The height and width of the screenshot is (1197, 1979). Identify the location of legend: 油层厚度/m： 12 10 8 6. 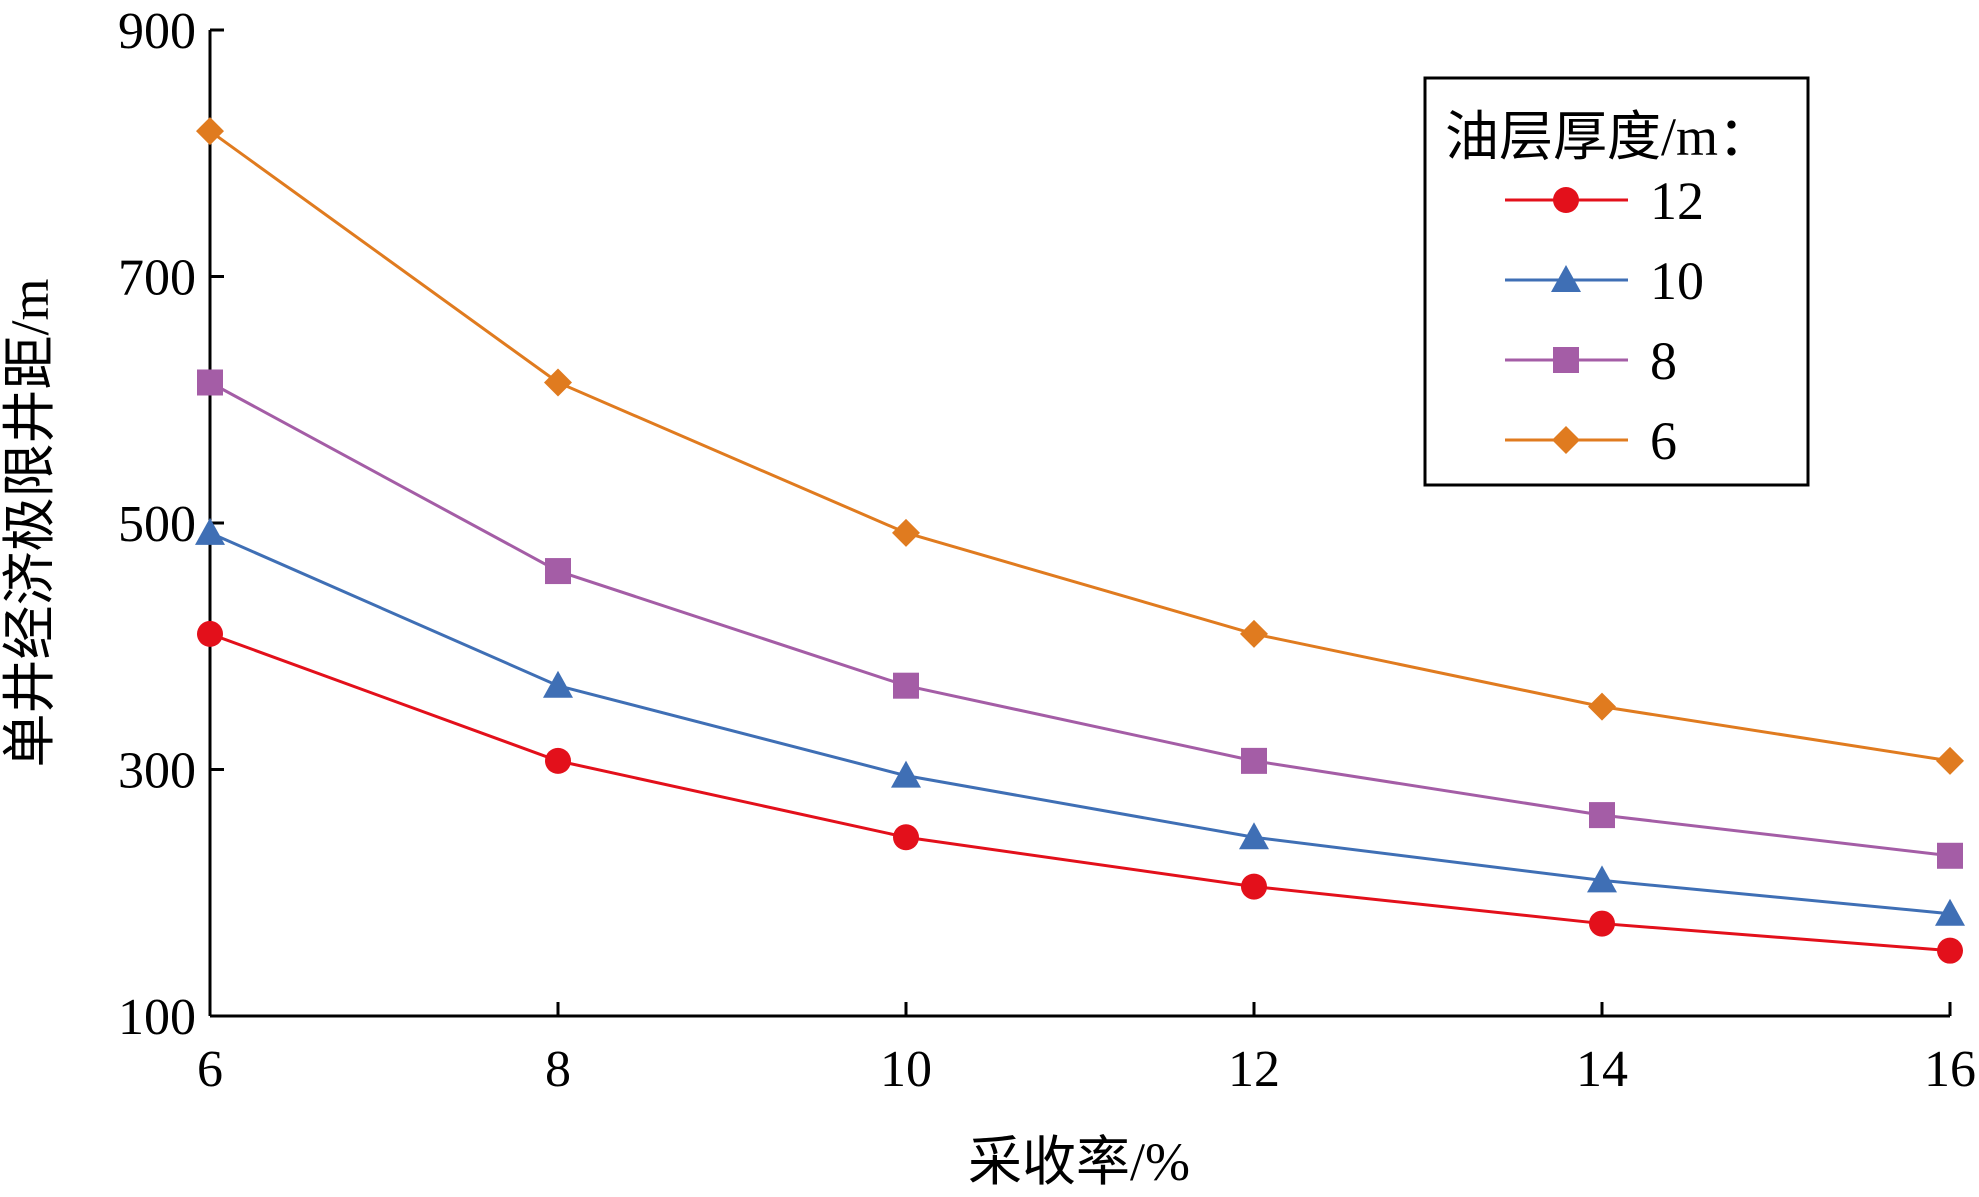
(1616, 281).